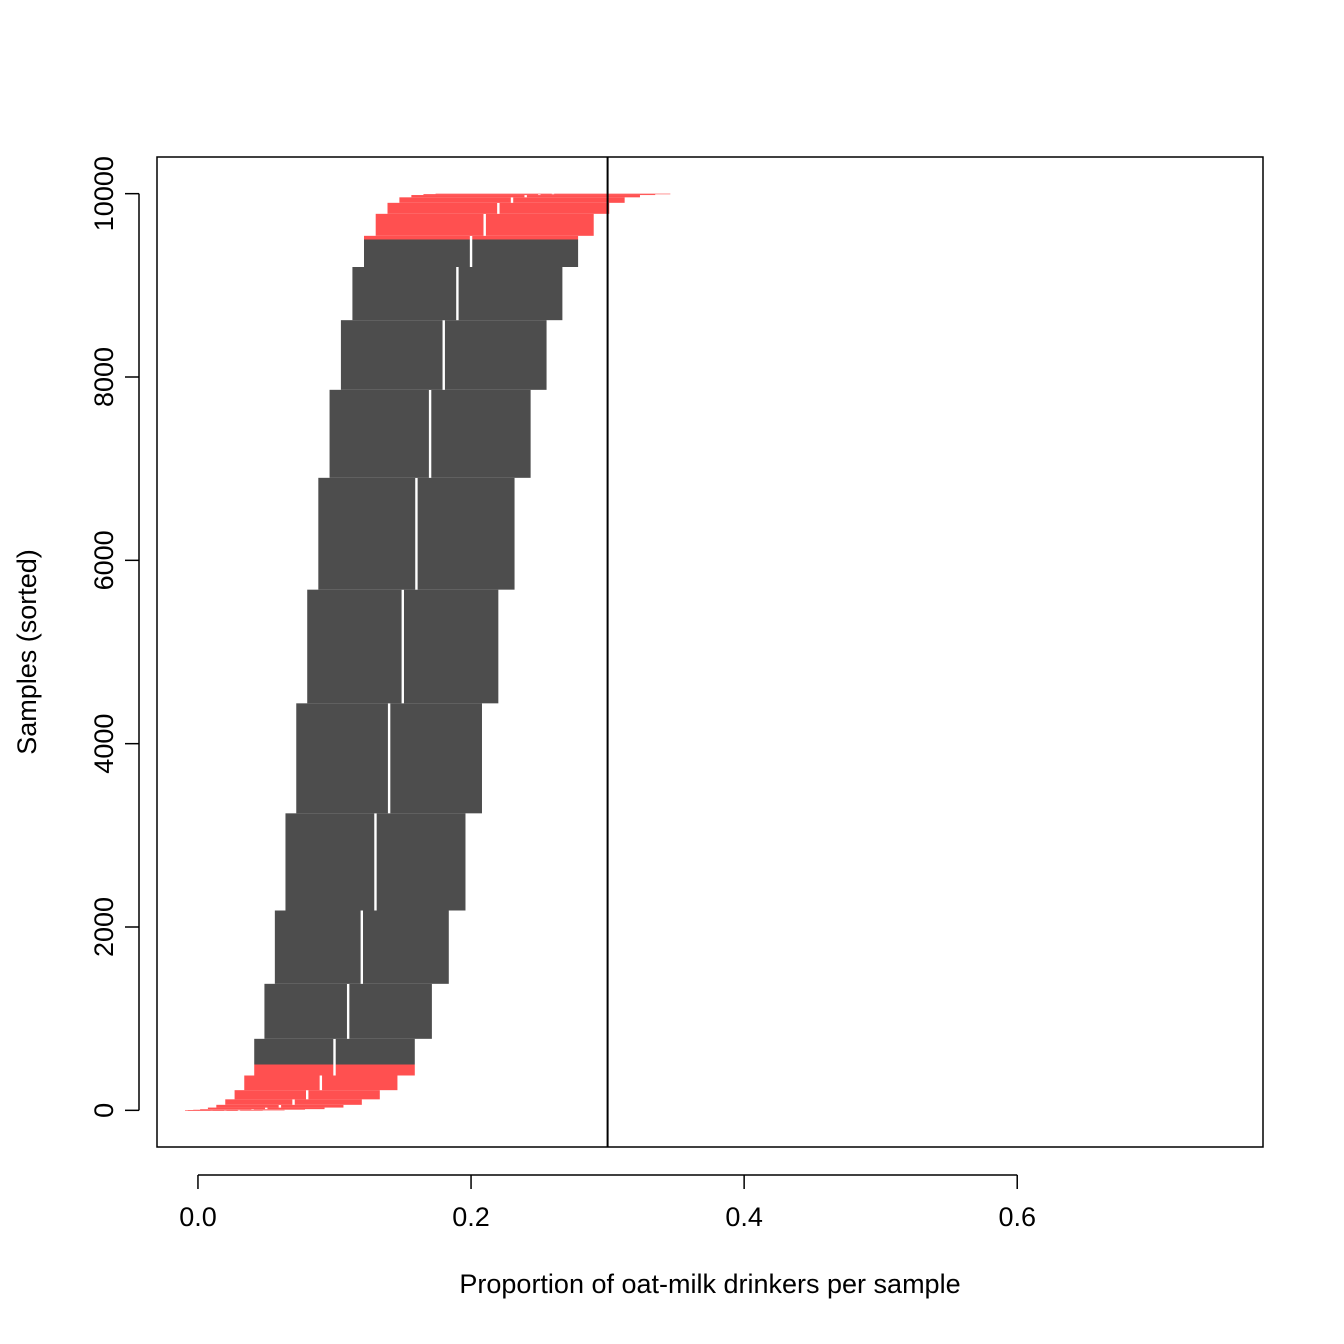  Describe the element at coordinates (104, 744) in the screenshot. I see `y-tick-label: 4000` at that location.